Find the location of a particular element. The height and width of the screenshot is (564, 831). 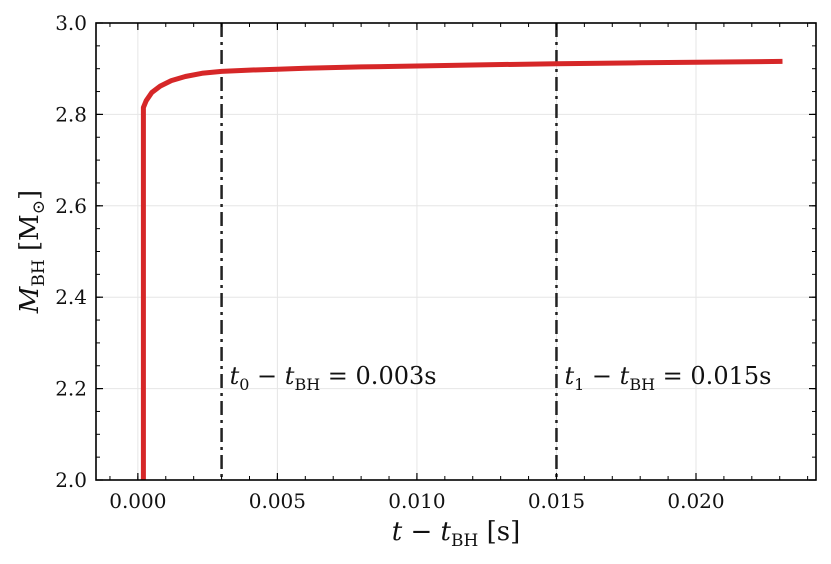

y-tick-label: 2.2 is located at coordinates (71, 389).